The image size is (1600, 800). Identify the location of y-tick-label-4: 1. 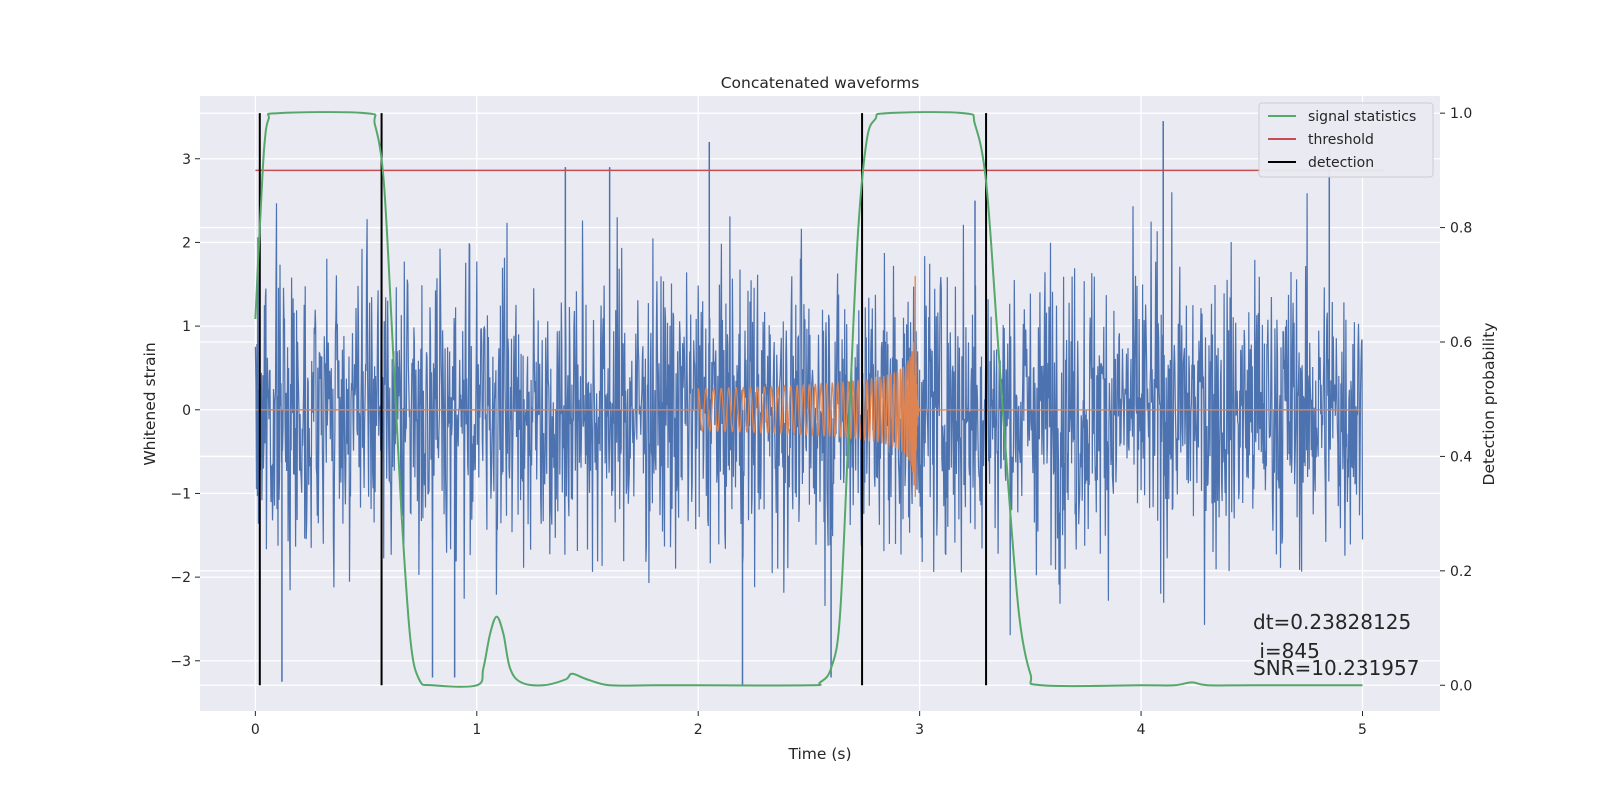
(186, 327).